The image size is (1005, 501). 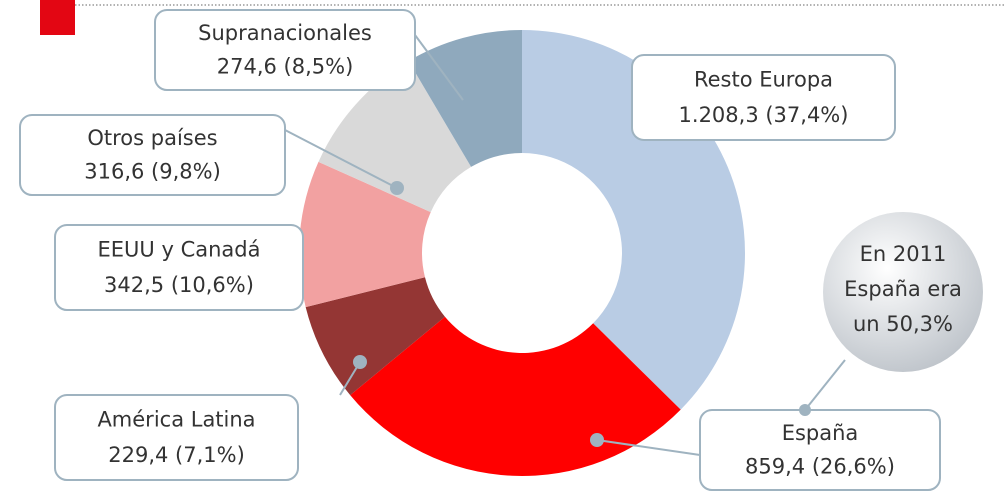 I want to click on slice-name: Resto Europa, so click(x=763, y=80).